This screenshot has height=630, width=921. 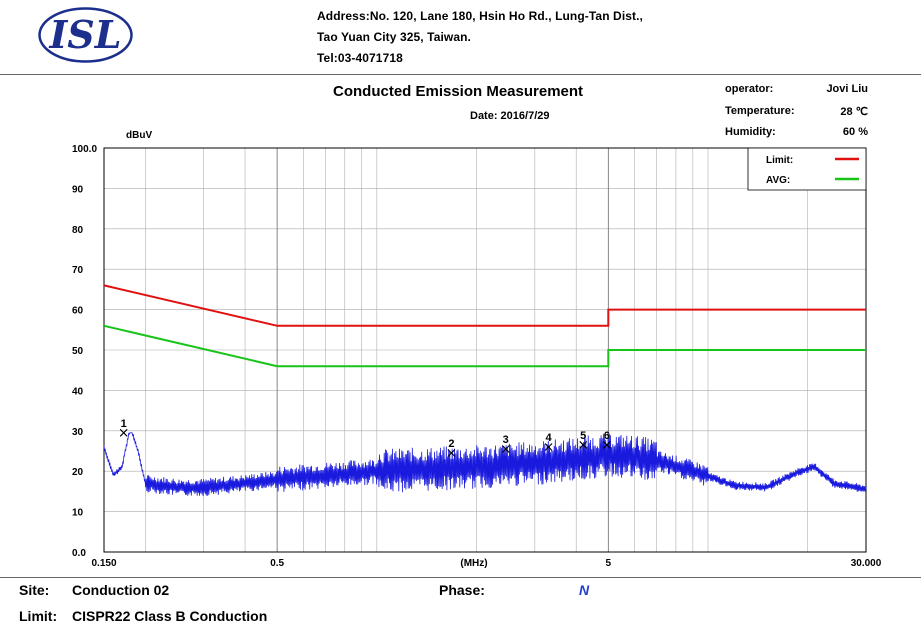 What do you see at coordinates (458, 91) in the screenshot?
I see `page-title: Conducted Emission Measurement` at bounding box center [458, 91].